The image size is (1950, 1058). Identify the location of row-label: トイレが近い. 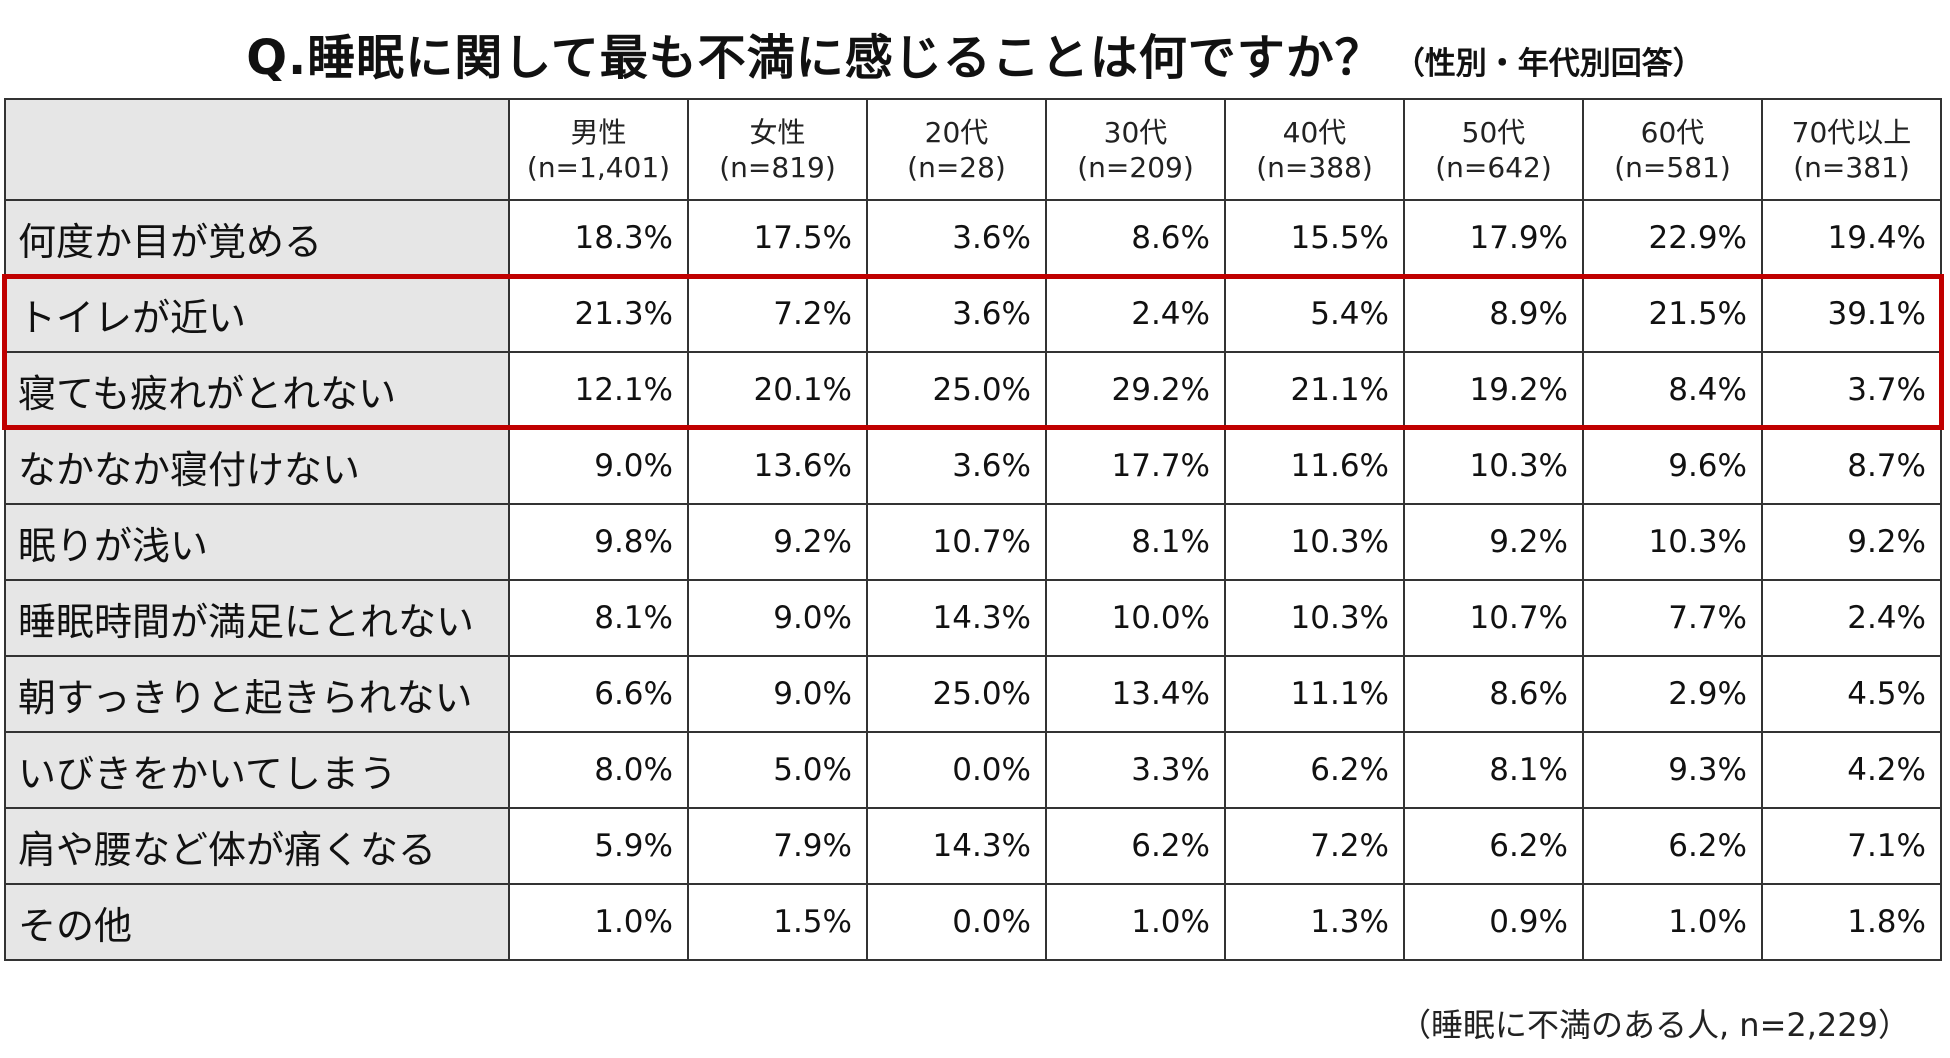
(257, 314).